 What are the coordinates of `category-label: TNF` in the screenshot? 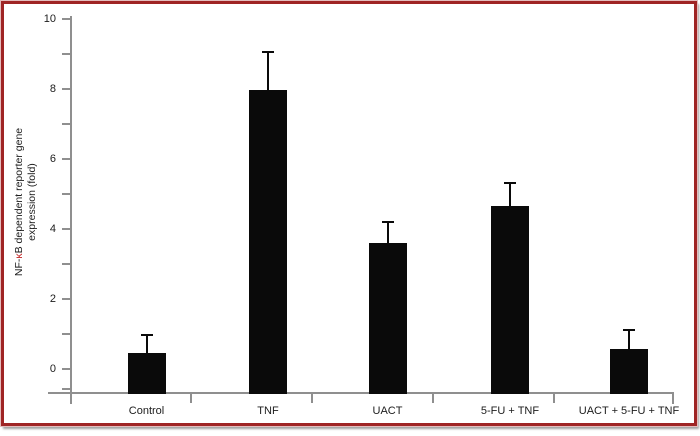 It's located at (268, 411).